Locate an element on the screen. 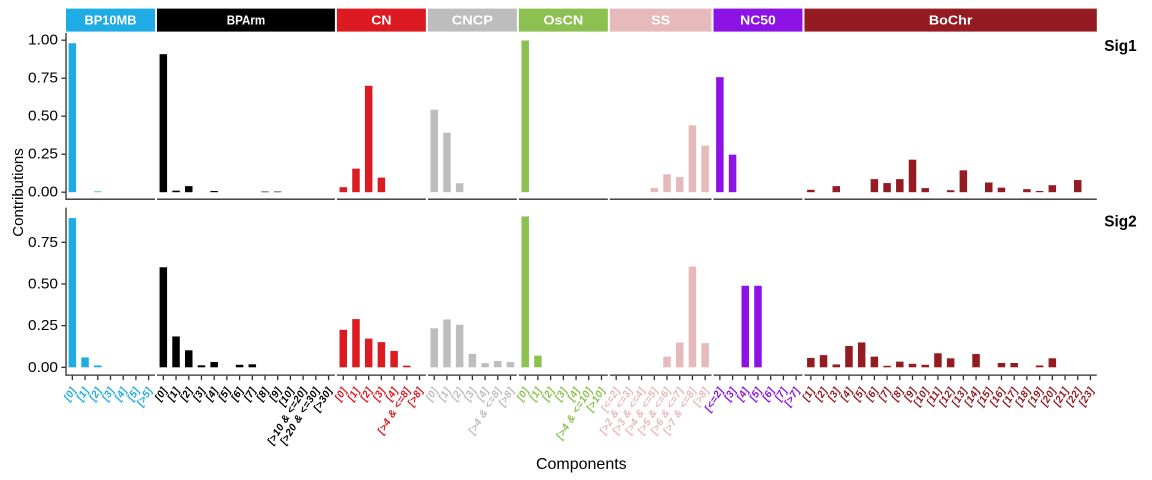  svg-text: 1.00 is located at coordinates (43, 40).